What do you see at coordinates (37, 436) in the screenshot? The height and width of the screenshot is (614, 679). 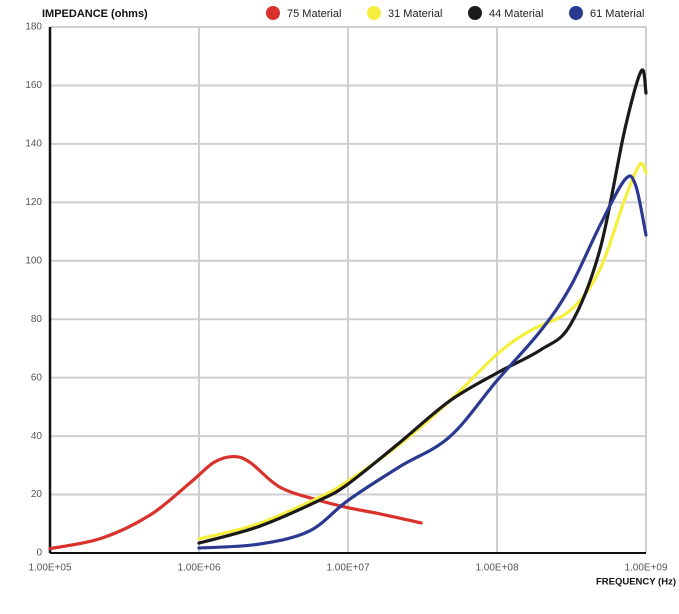 I see `y-tick-label: 40` at bounding box center [37, 436].